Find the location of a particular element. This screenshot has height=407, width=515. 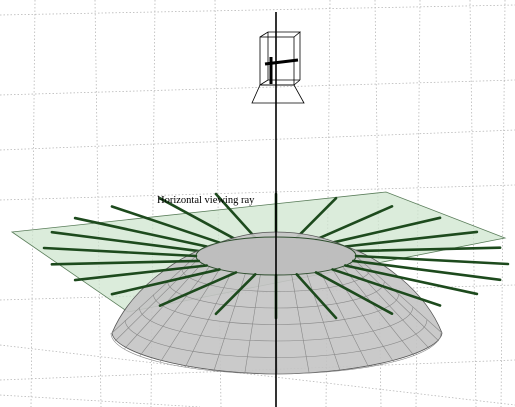

viewer is located at coordinates (281, 70).